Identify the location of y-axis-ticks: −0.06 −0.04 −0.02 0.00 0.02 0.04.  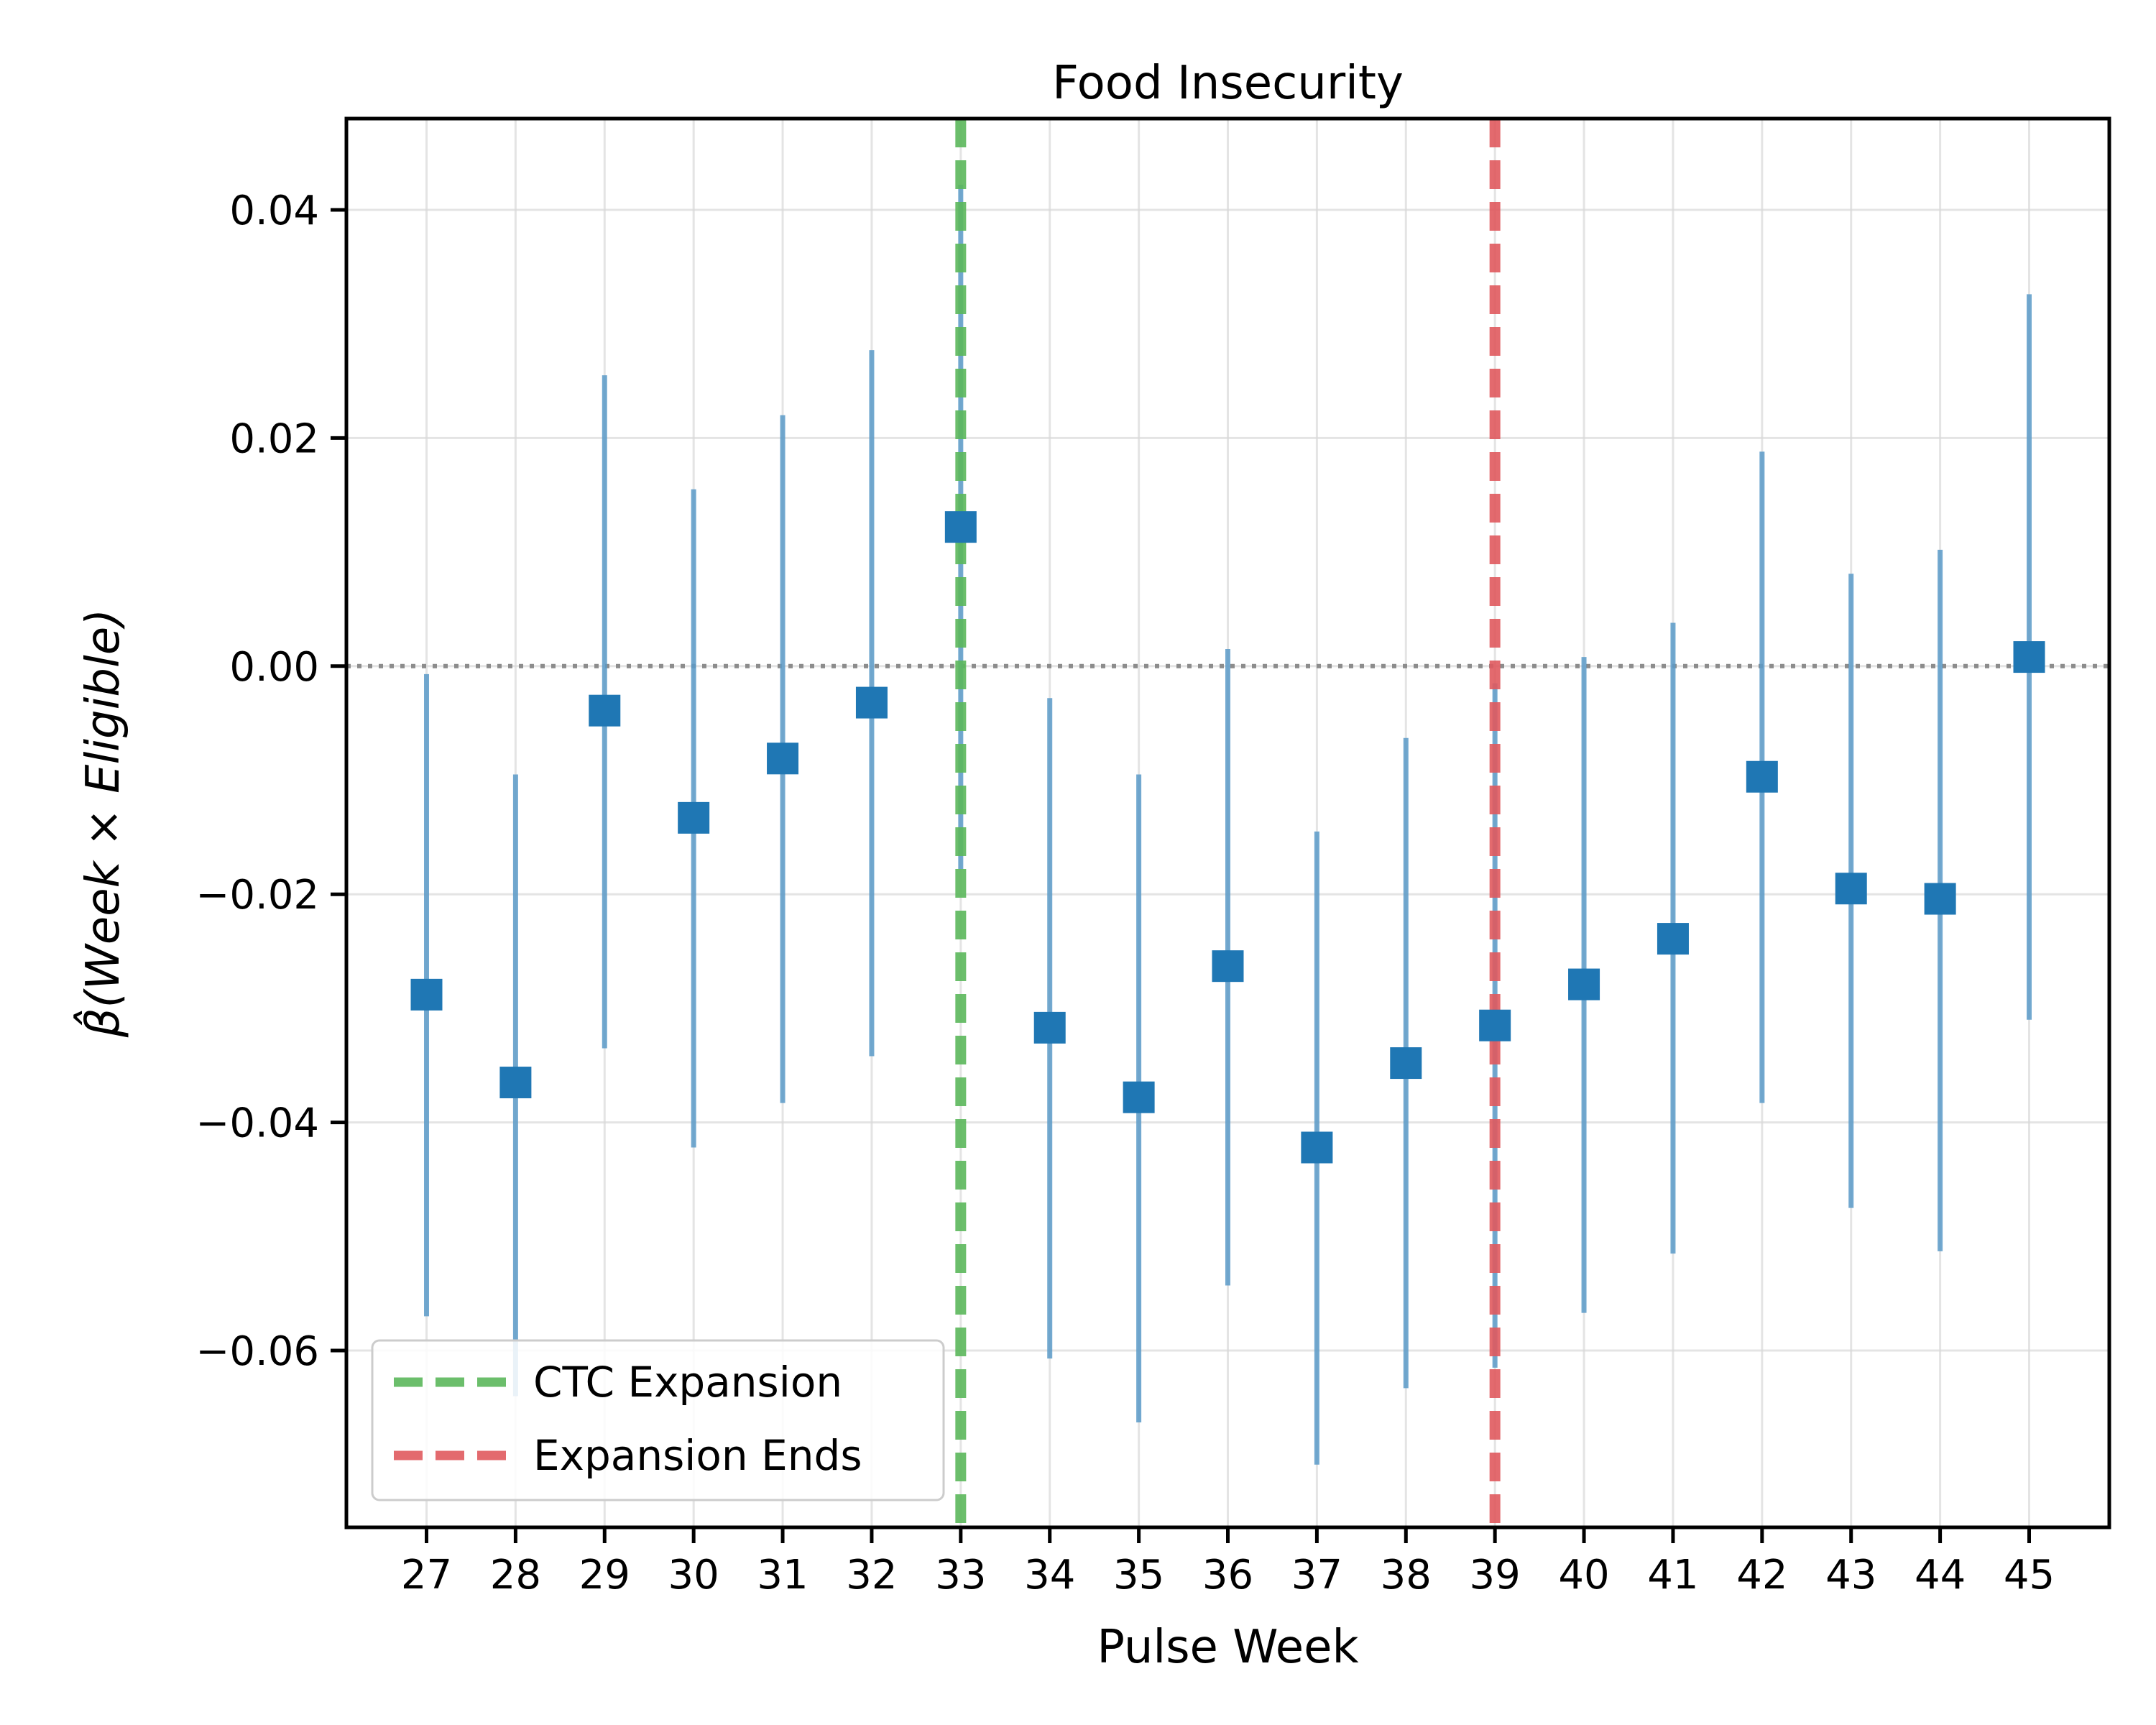
(270, 781).